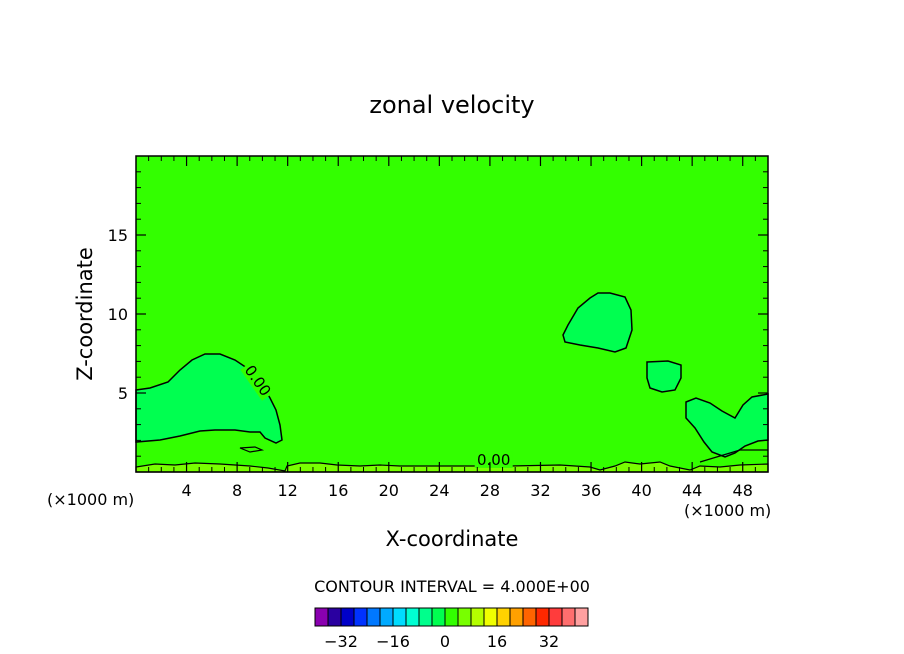 This screenshot has width=904, height=654. I want to click on x-tick-label: 32, so click(540, 490).